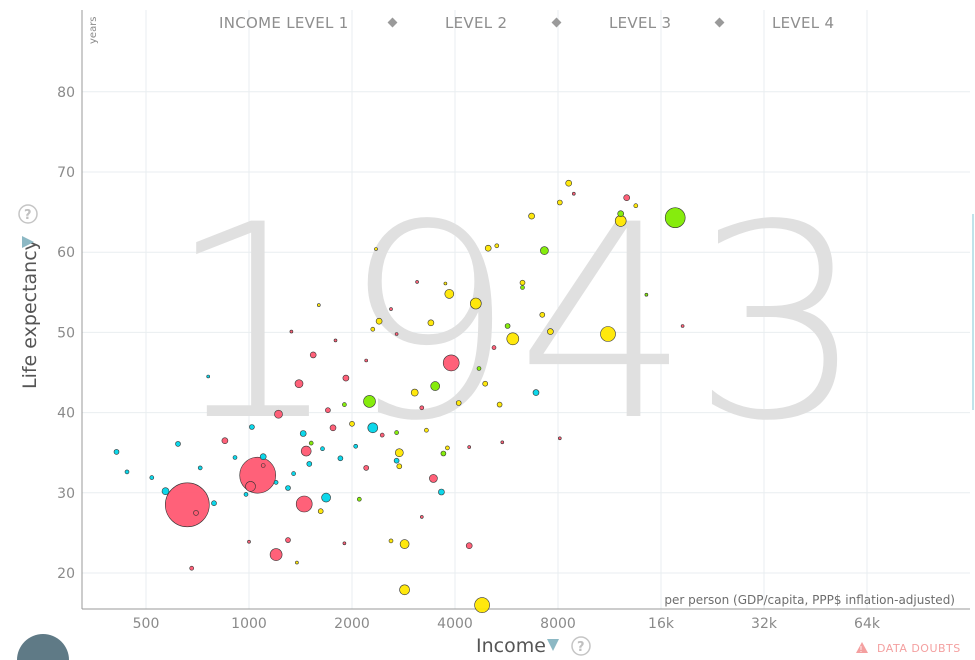 The image size is (975, 660). Describe the element at coordinates (640, 23) in the screenshot. I see `legend-item-level-3: LEVEL 3` at that location.